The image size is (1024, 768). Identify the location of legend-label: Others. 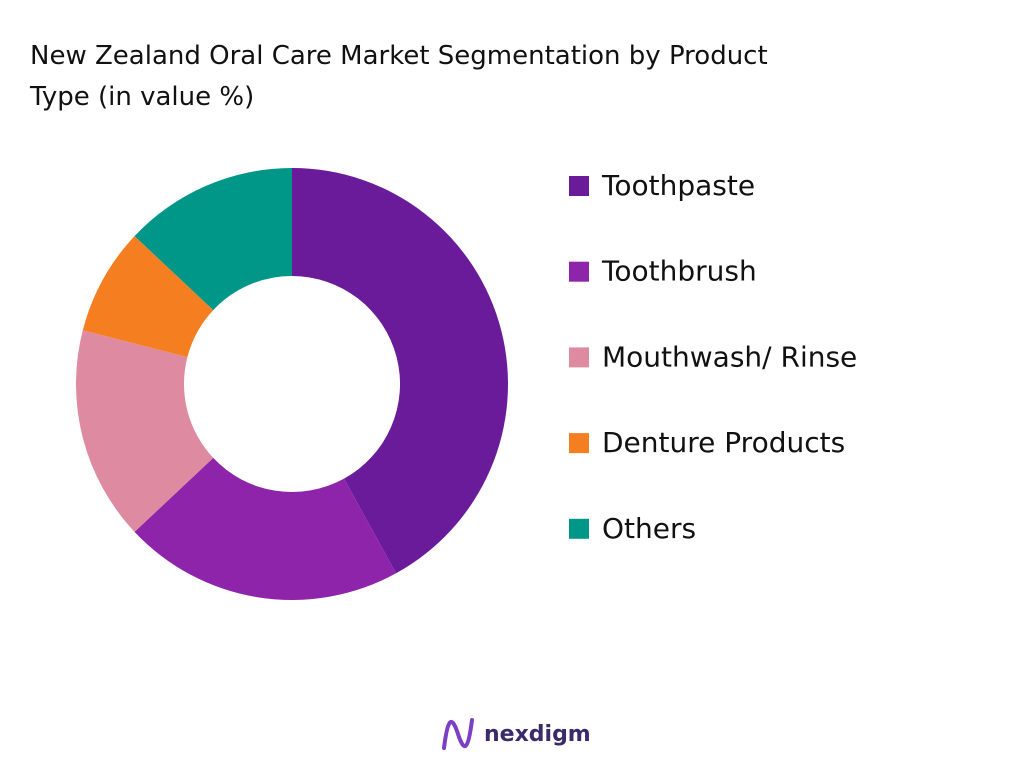
(649, 528).